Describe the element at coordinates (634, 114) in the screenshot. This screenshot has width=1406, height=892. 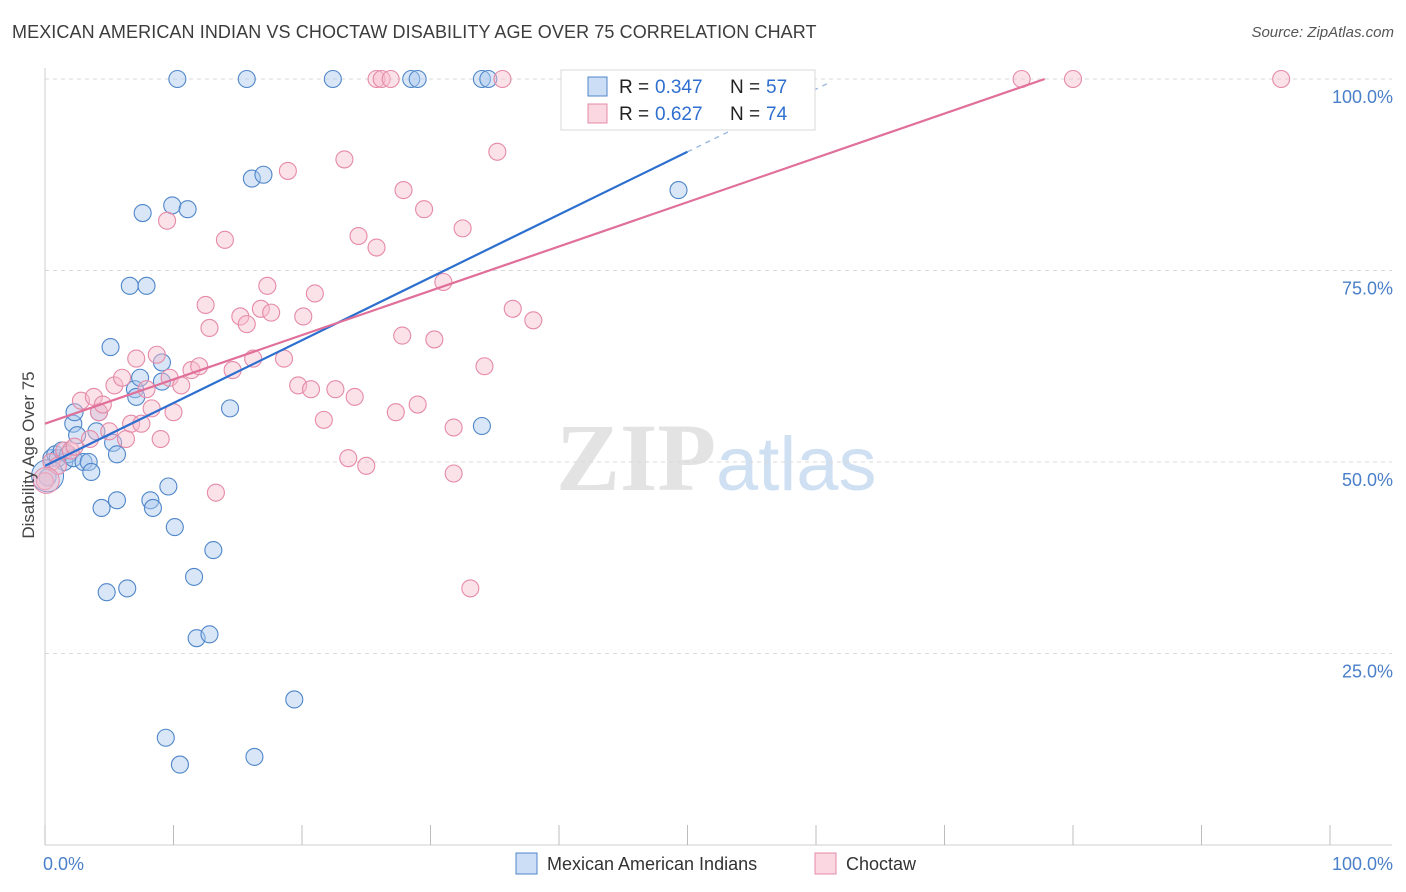
I see `legend-r-label-pink: R =` at that location.